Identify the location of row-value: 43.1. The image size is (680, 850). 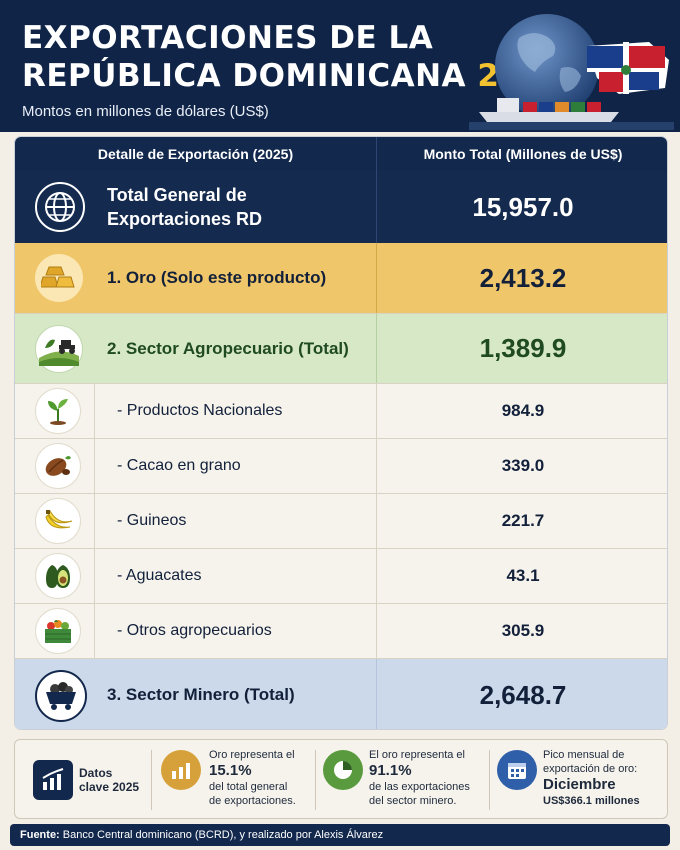
(521, 576).